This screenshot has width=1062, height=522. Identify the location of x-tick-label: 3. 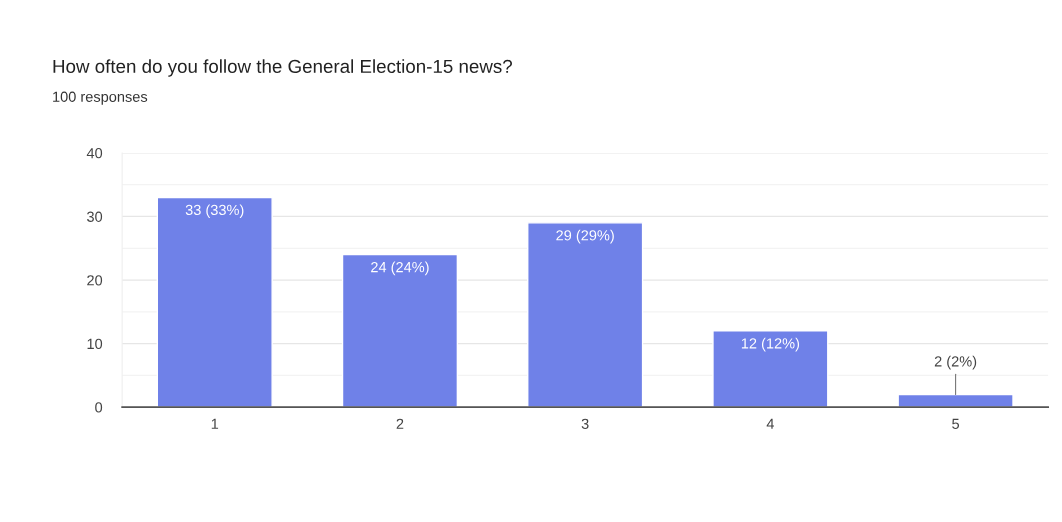
(585, 423).